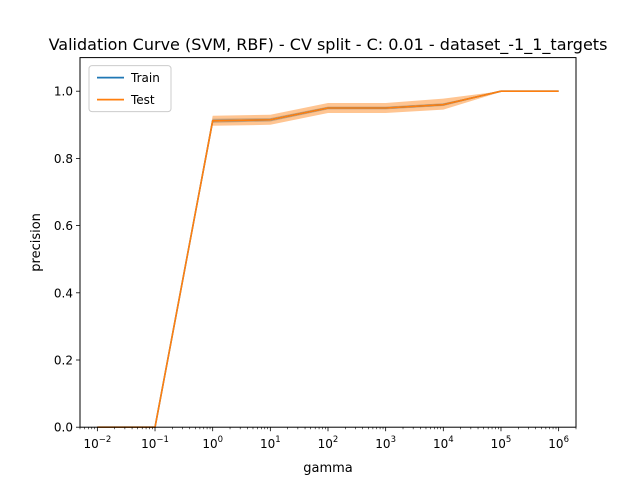 This screenshot has width=640, height=480. Describe the element at coordinates (212, 443) in the screenshot. I see `x-tick-label: 10⁰` at that location.